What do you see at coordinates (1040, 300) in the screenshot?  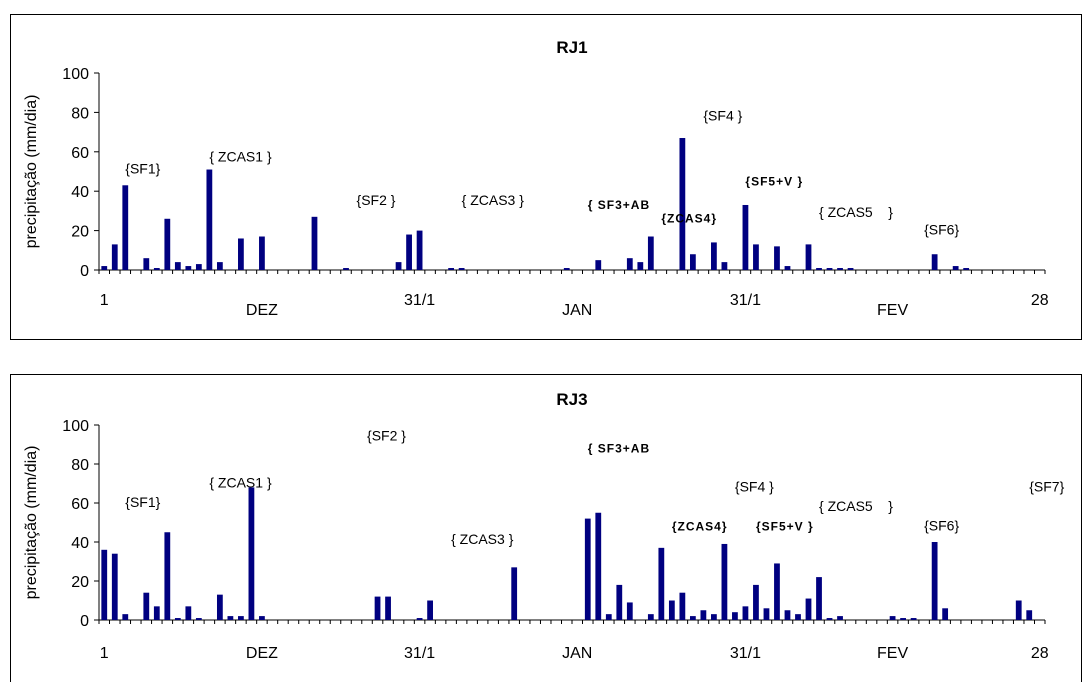 I see `x-tick-label: 28` at bounding box center [1040, 300].